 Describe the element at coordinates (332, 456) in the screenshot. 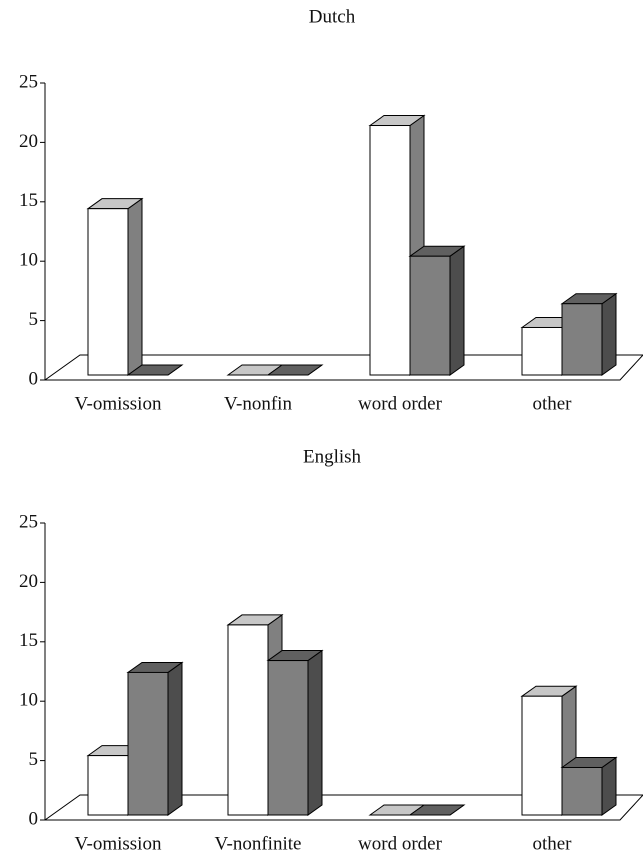

I see `chart-title: English` at that location.